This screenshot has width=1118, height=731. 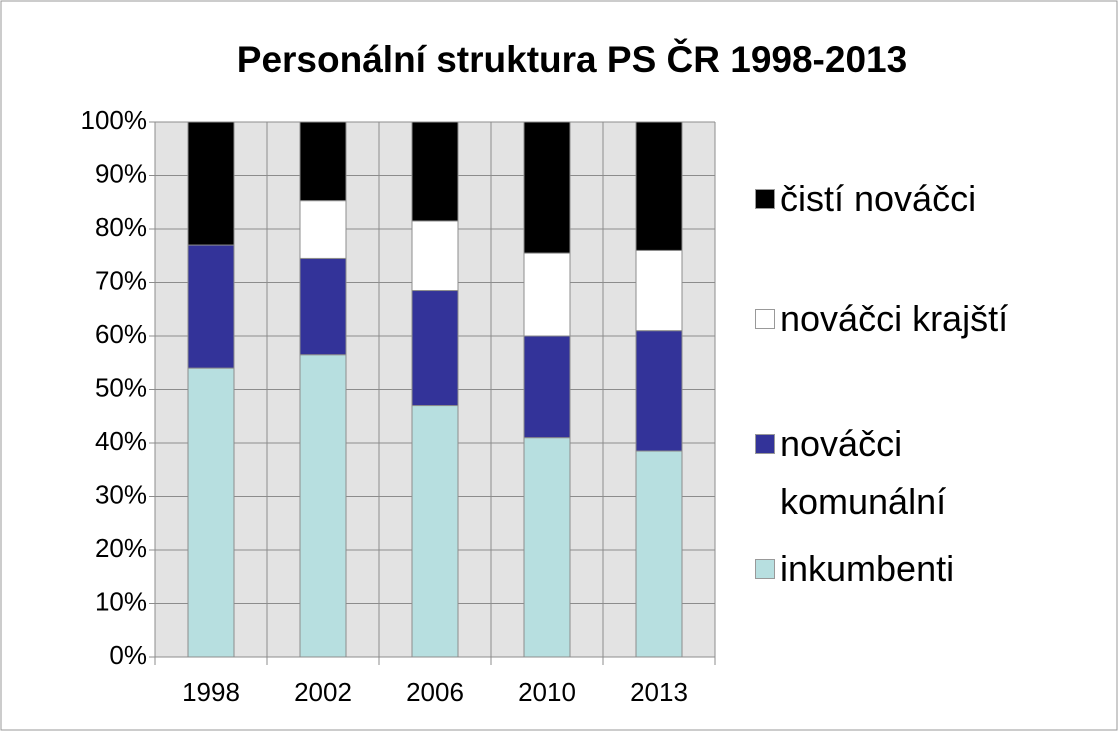 What do you see at coordinates (547, 692) in the screenshot?
I see `x-tick-label: 2010` at bounding box center [547, 692].